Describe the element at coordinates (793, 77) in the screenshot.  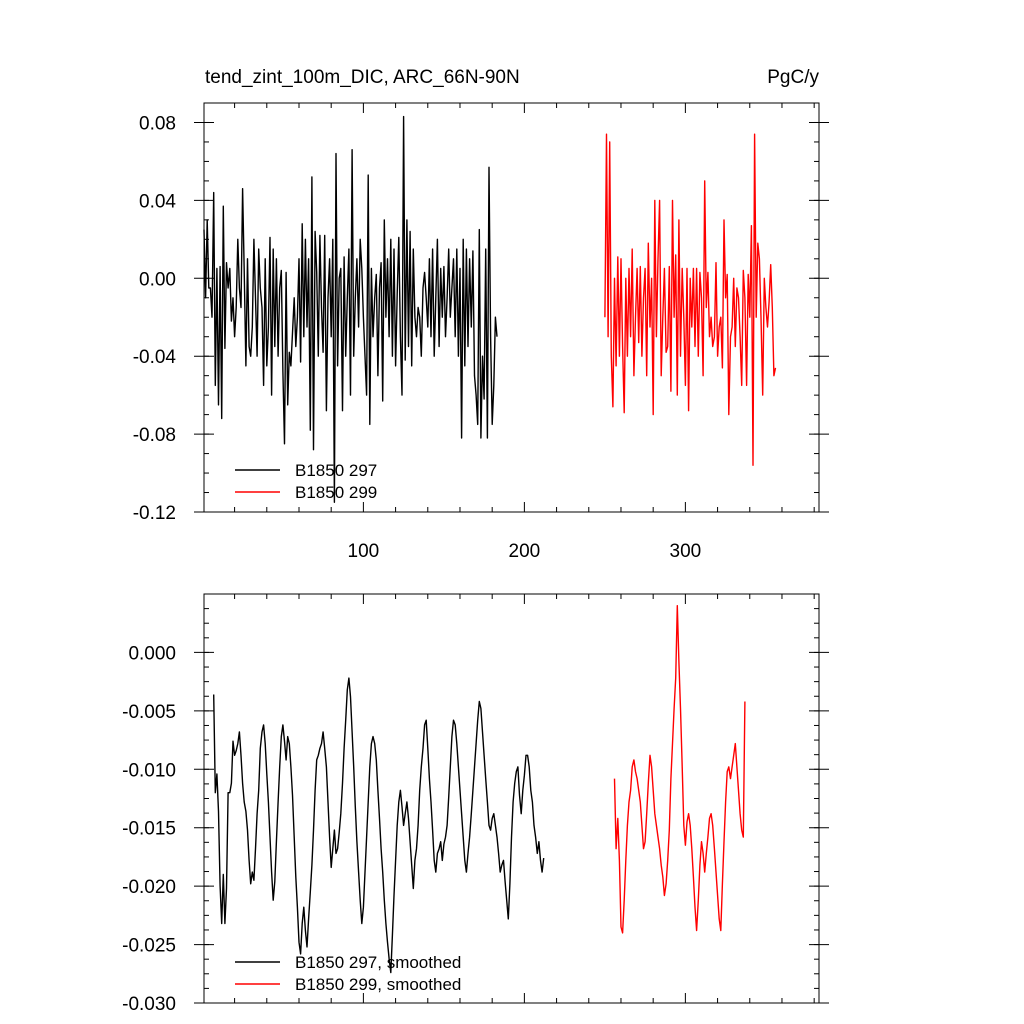
I see `units-label: PgC/y` at that location.